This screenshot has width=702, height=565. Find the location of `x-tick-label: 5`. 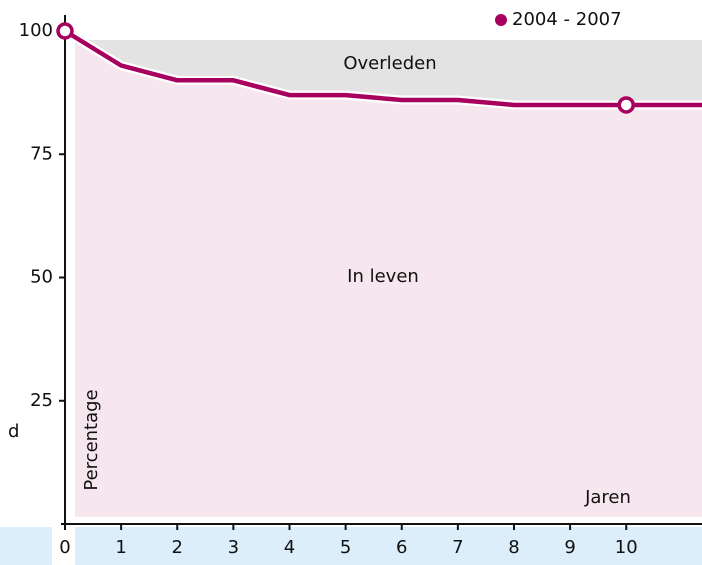

x-tick-label: 5 is located at coordinates (345, 547).